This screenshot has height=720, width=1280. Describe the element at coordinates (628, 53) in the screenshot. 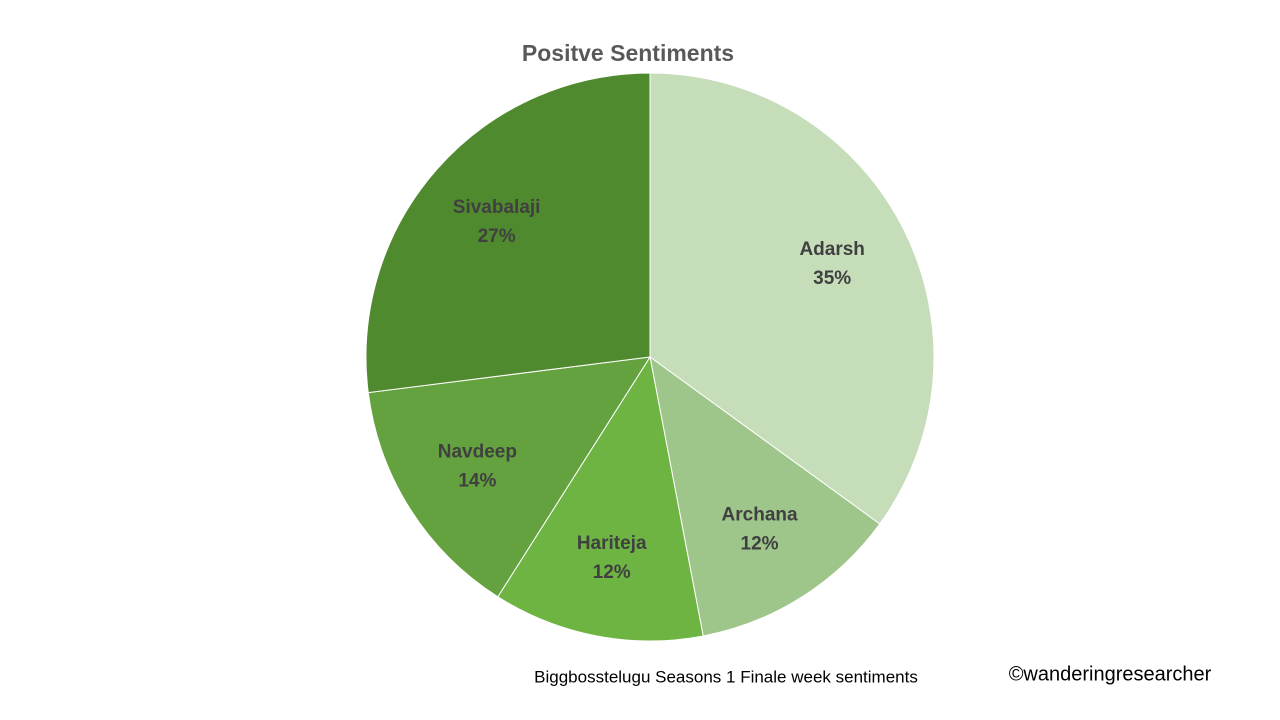

I see `chart-title: Positve Sentiments` at that location.